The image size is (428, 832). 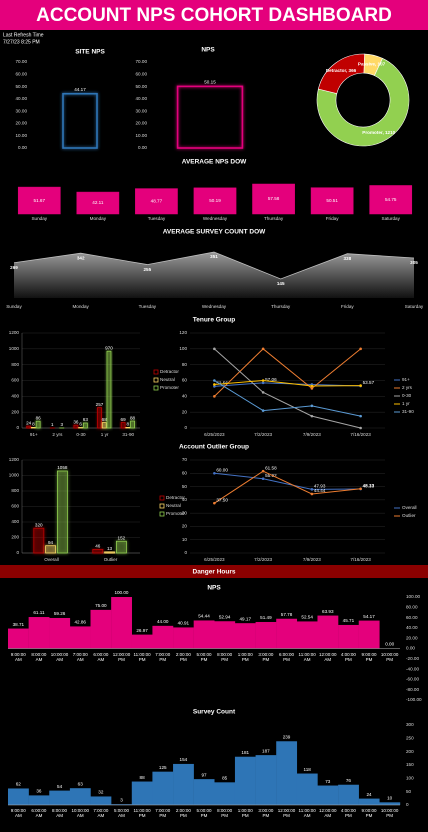 What do you see at coordinates (214, 559) in the screenshot?
I see `x-tick-label: 6/25/2023` at bounding box center [214, 559].